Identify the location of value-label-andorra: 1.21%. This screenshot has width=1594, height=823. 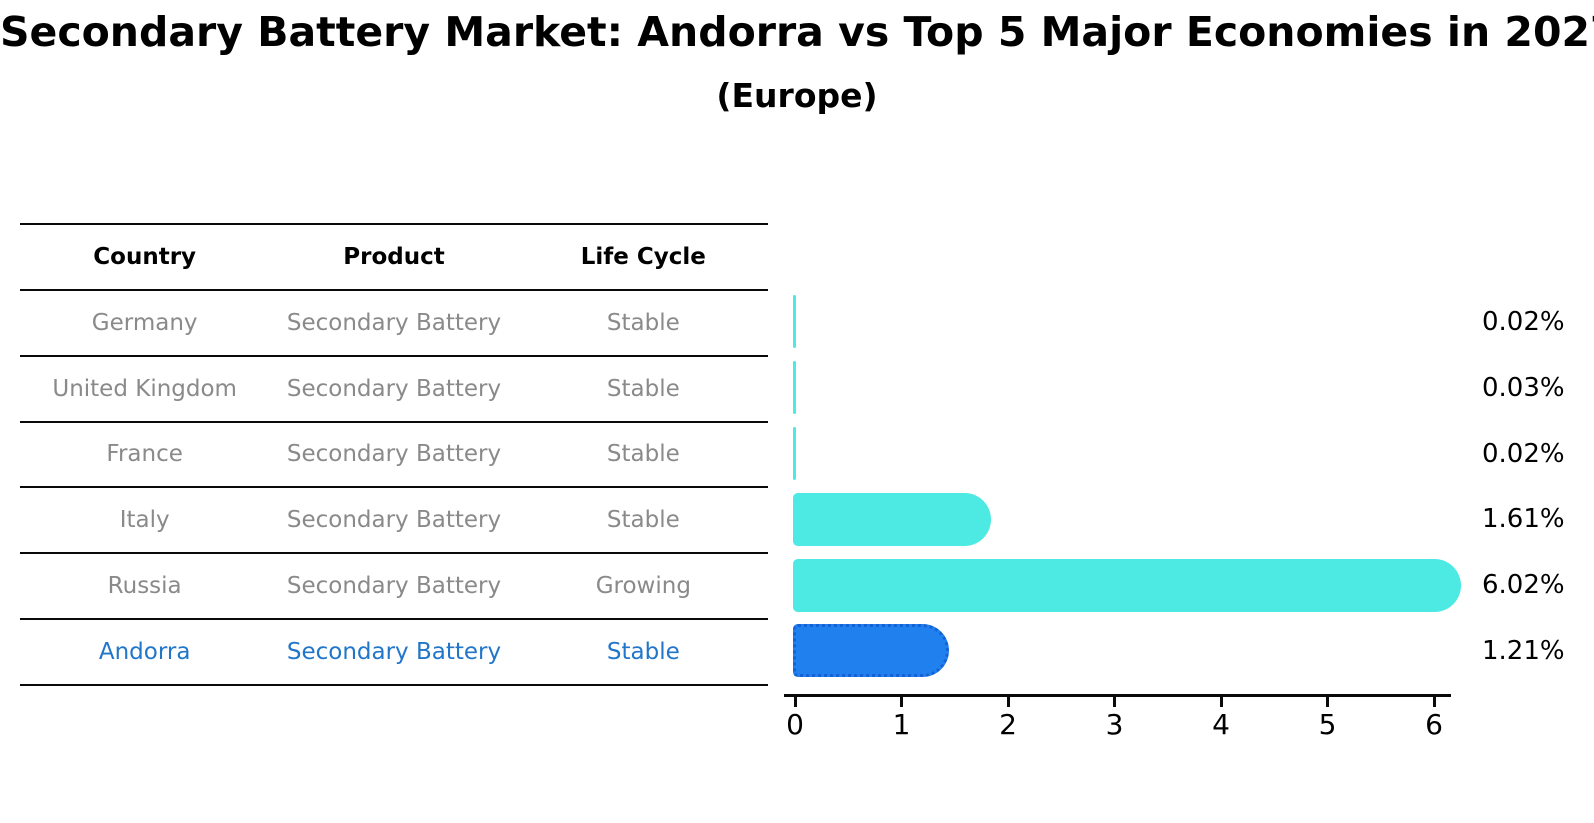
(1523, 650).